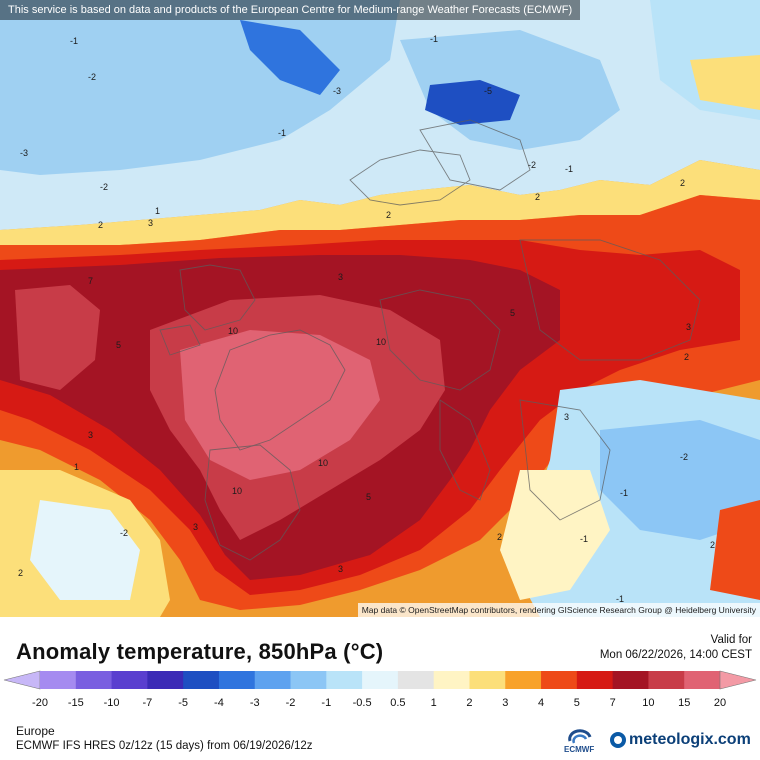 The height and width of the screenshot is (760, 760). What do you see at coordinates (684, 703) in the screenshot?
I see `colorbar-tick-label: 15` at bounding box center [684, 703].